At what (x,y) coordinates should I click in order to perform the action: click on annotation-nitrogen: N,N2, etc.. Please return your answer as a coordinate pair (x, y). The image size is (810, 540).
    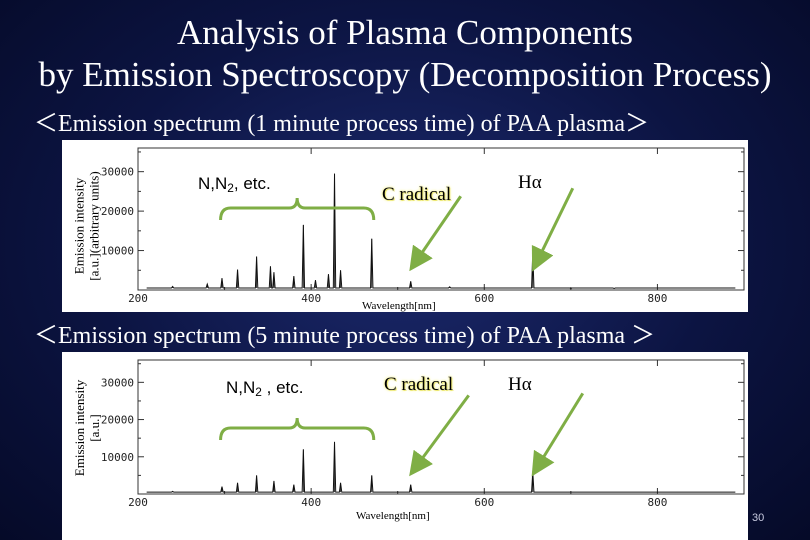
    Looking at the image, I should click on (234, 184).